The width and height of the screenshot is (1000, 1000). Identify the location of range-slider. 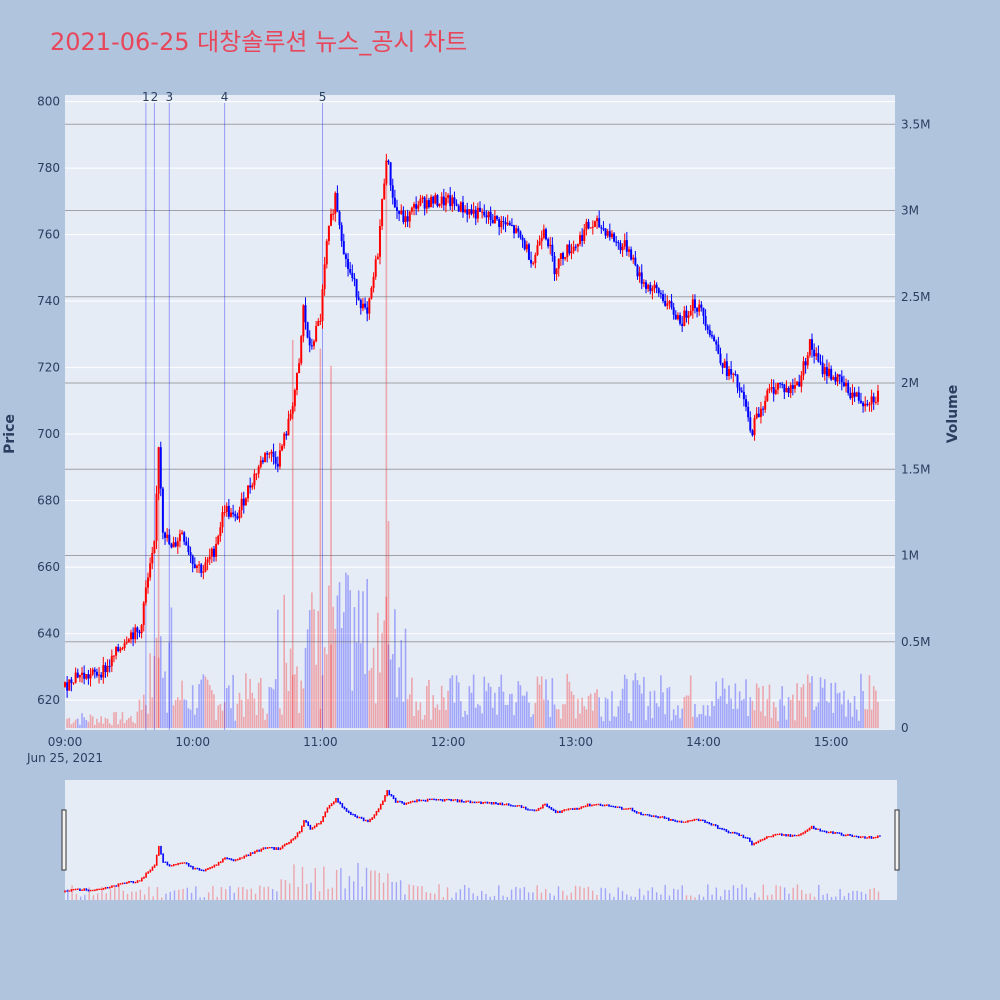
(480, 840).